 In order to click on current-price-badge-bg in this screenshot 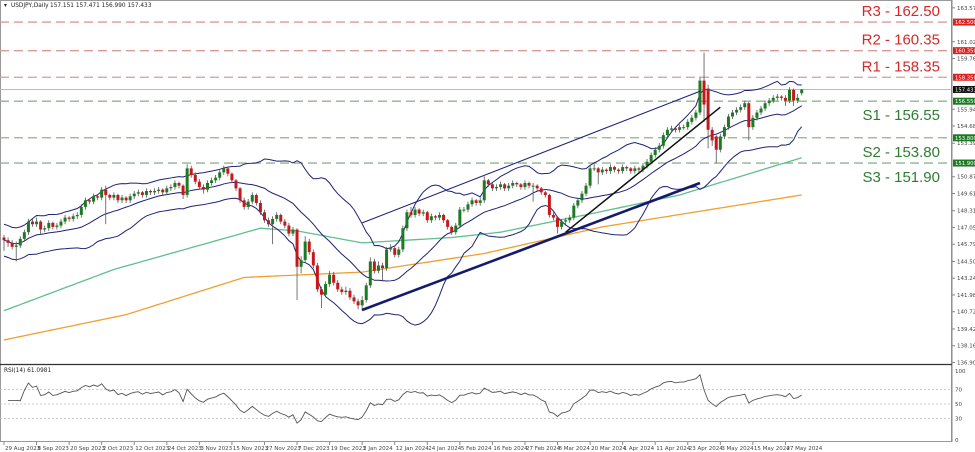, I will do `click(964, 89)`.